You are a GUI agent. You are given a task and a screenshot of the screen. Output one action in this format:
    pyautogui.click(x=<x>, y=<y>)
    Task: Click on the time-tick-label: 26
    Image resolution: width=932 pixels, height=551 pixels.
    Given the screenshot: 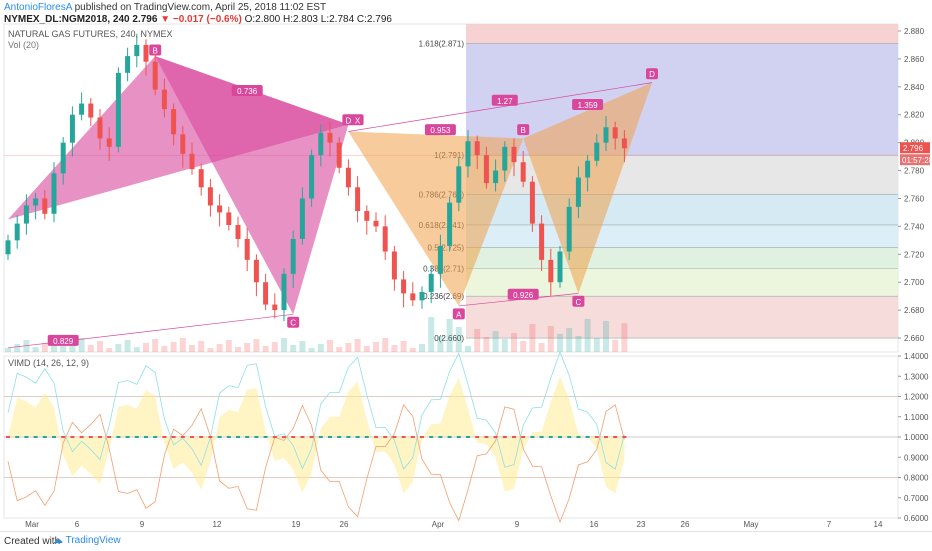 What is the action you would take?
    pyautogui.click(x=344, y=524)
    